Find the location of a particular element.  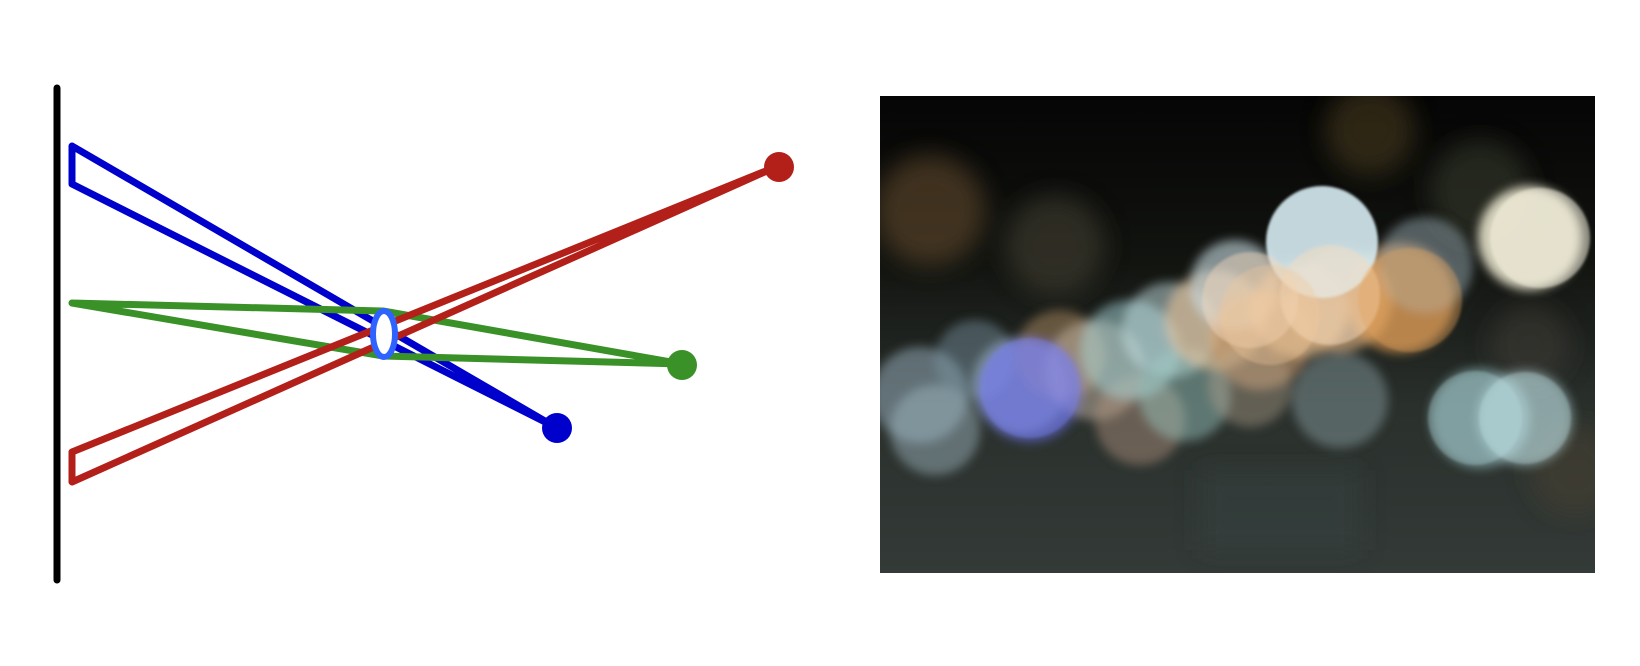

near-object-point is located at coordinates (557, 428).